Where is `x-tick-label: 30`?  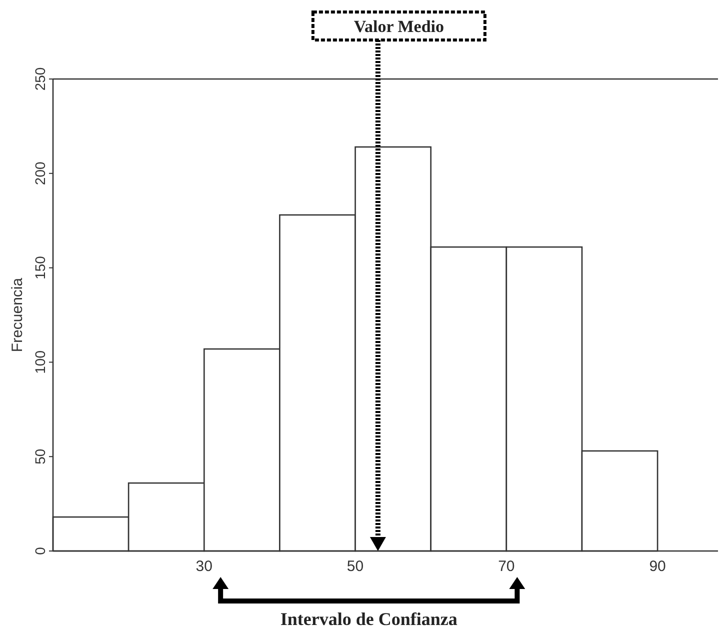
x-tick-label: 30 is located at coordinates (204, 566).